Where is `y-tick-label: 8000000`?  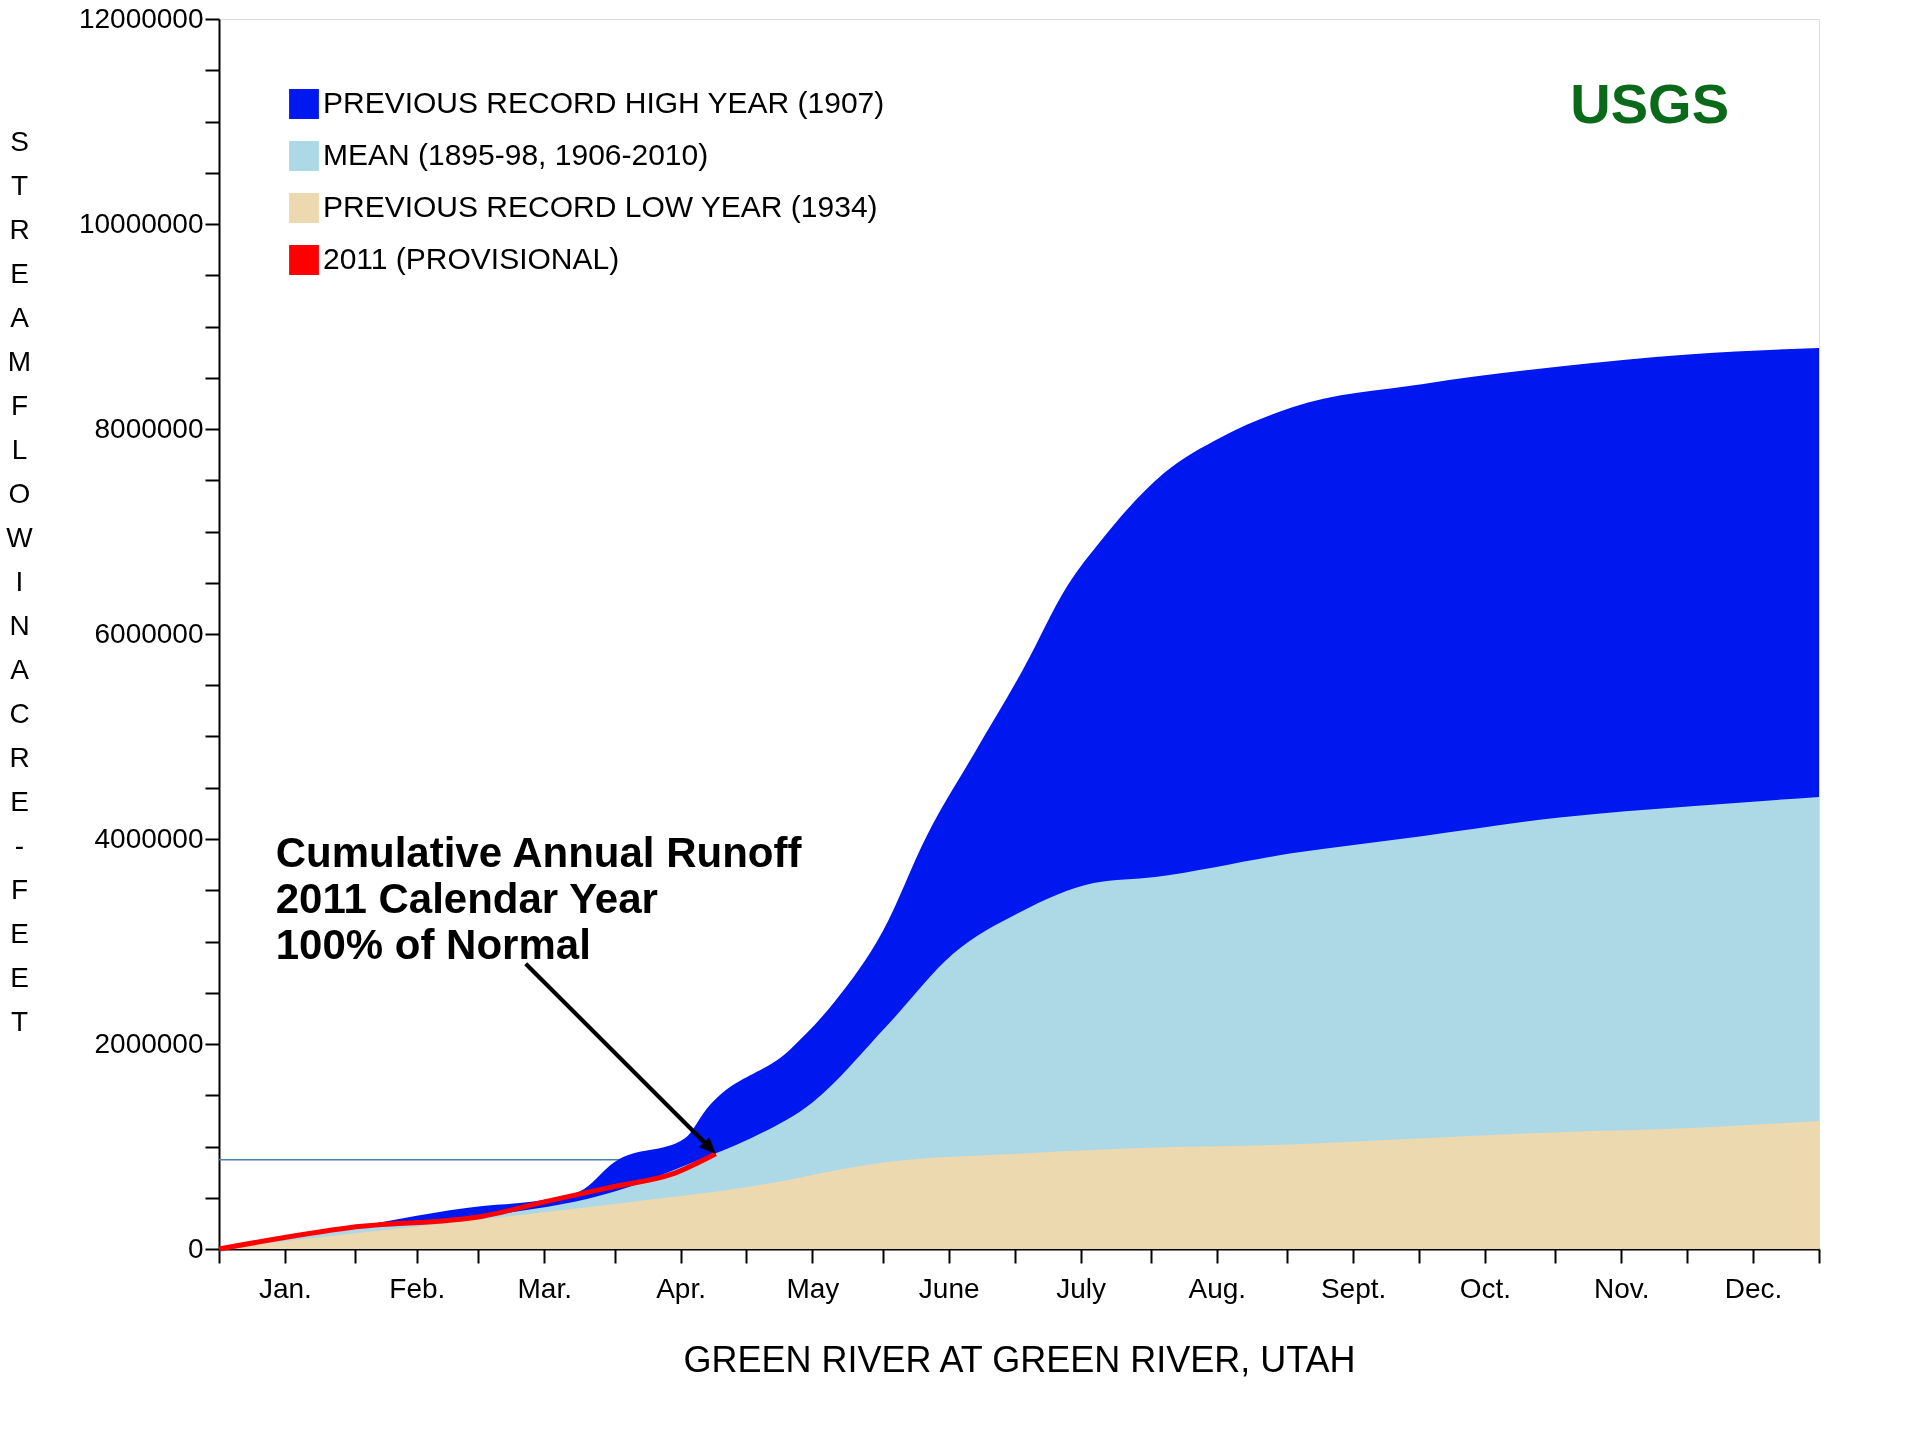
y-tick-label: 8000000 is located at coordinates (149, 428).